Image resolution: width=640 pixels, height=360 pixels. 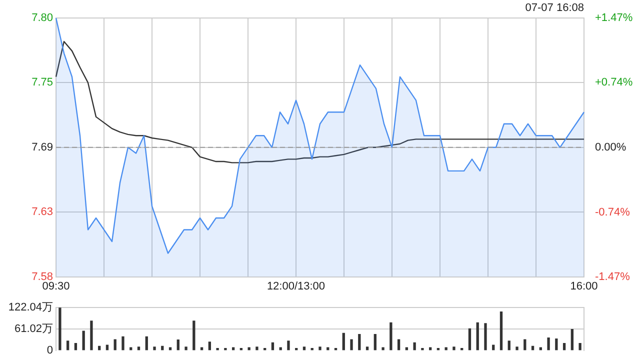 I want to click on y-tick-label: 7.69, so click(x=42, y=147).